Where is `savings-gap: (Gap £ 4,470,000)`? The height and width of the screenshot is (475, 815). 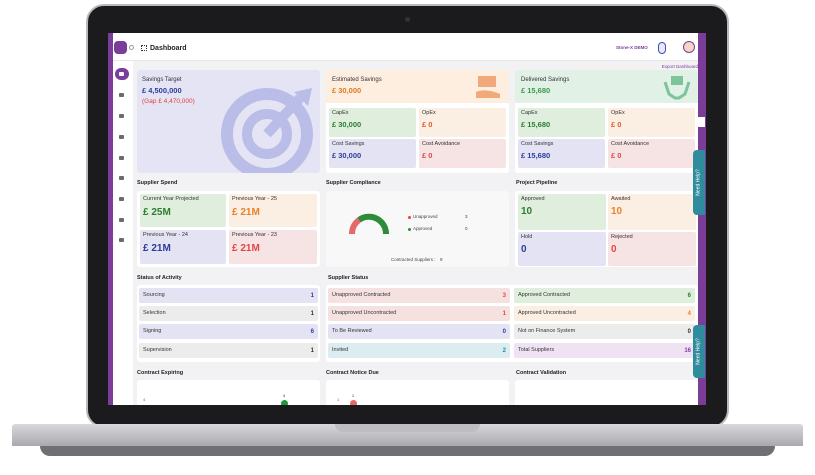
savings-gap: (Gap £ 4,470,000) is located at coordinates (168, 101).